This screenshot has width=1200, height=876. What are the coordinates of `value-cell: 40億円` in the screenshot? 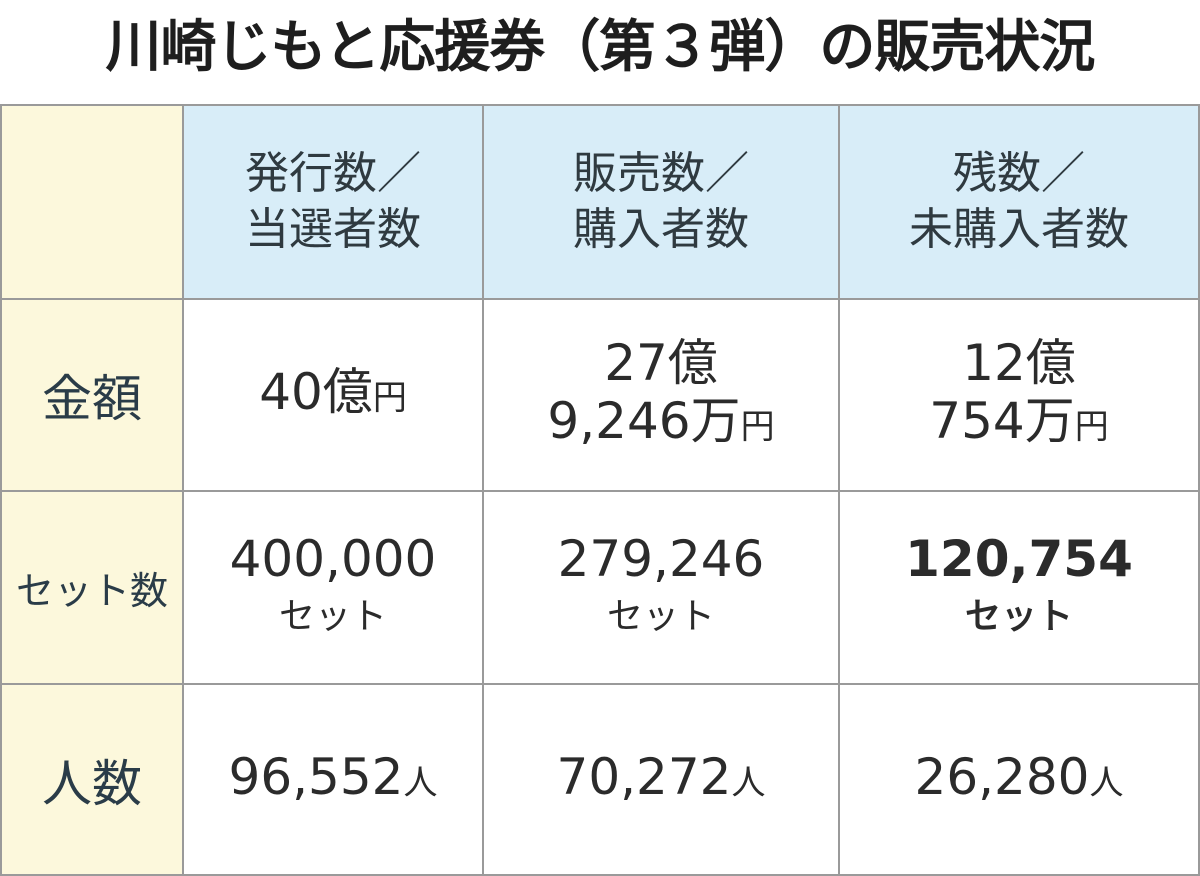 It's located at (333, 395).